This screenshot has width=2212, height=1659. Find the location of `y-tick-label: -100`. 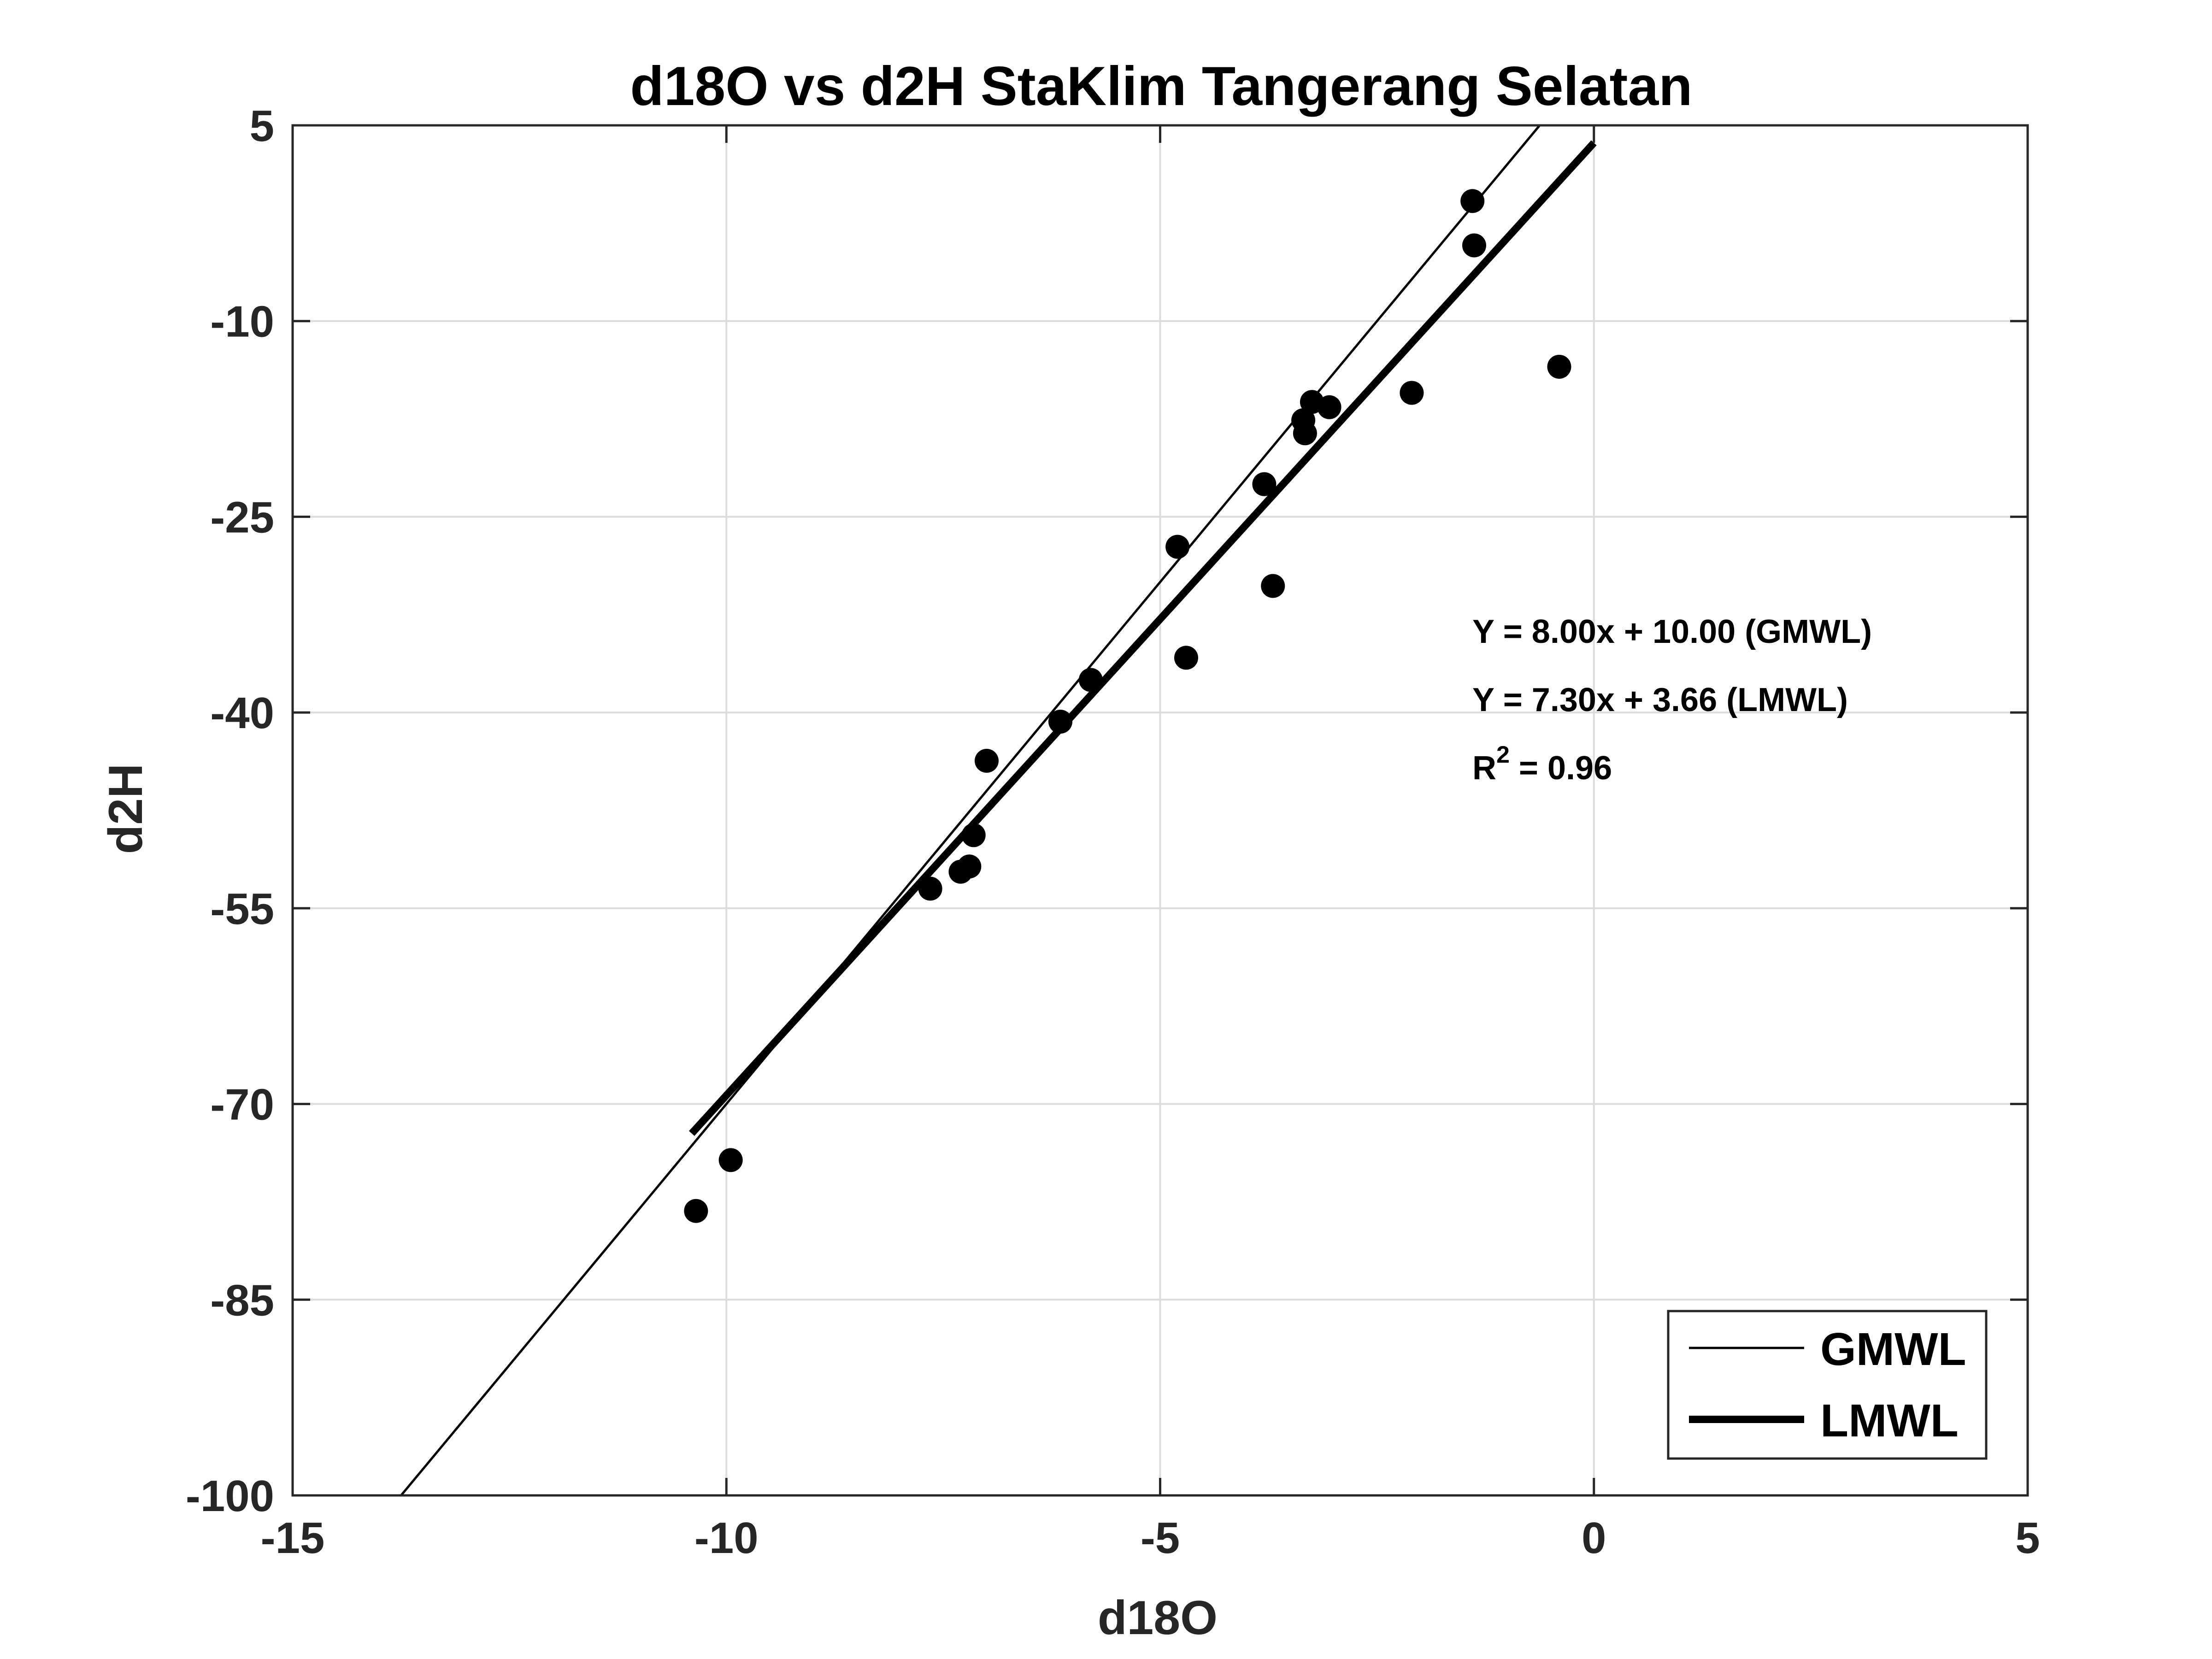

y-tick-label: -100 is located at coordinates (230, 1496).